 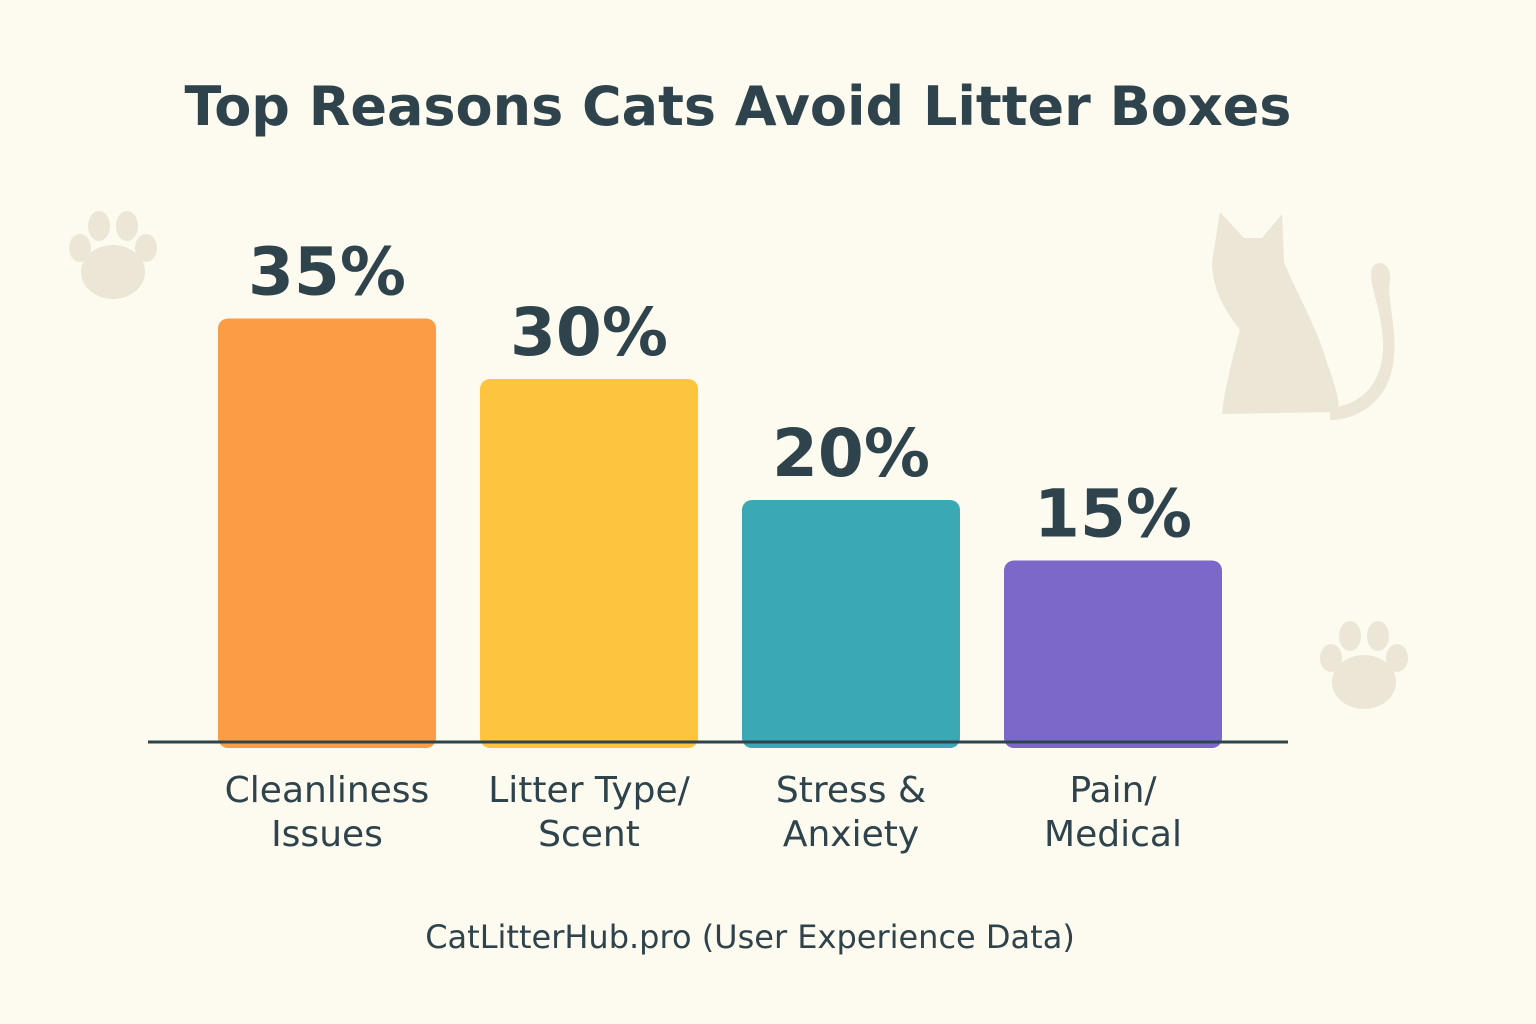 I want to click on bar-value-label: 35%, so click(x=327, y=272).